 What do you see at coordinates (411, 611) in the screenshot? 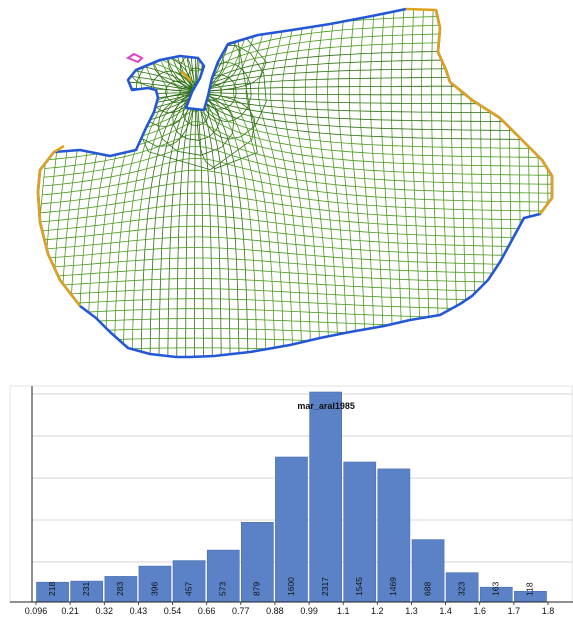
I see `x-tick-label: 1.3` at bounding box center [411, 611].